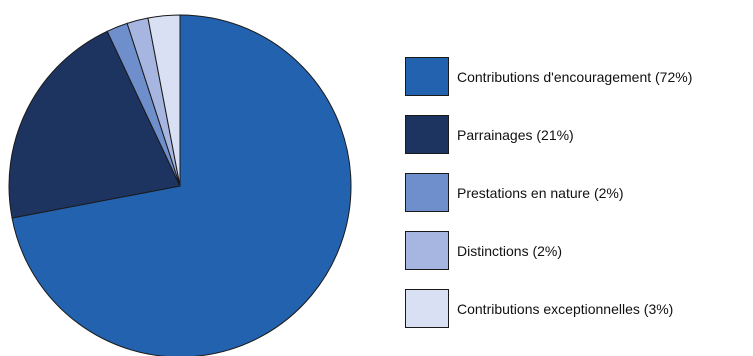 Image resolution: width=753 pixels, height=356 pixels. Describe the element at coordinates (577, 252) in the screenshot. I see `legend-item-distinctions: Distinctions (2%)` at that location.